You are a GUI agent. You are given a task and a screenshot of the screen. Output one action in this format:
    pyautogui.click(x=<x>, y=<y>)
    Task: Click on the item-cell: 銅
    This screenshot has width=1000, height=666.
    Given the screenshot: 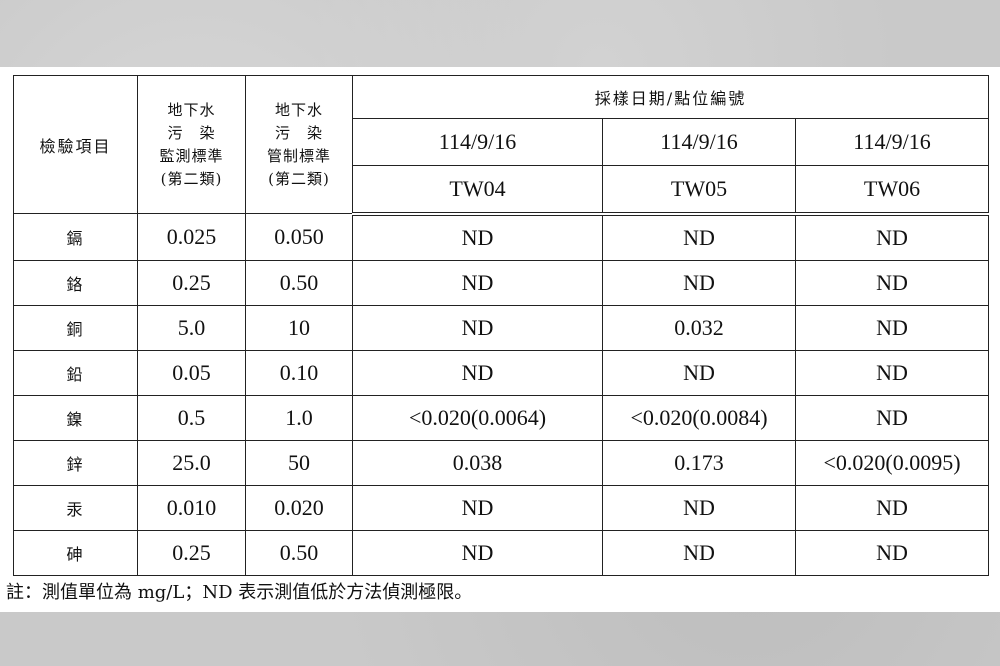 What is the action you would take?
    pyautogui.click(x=75, y=328)
    